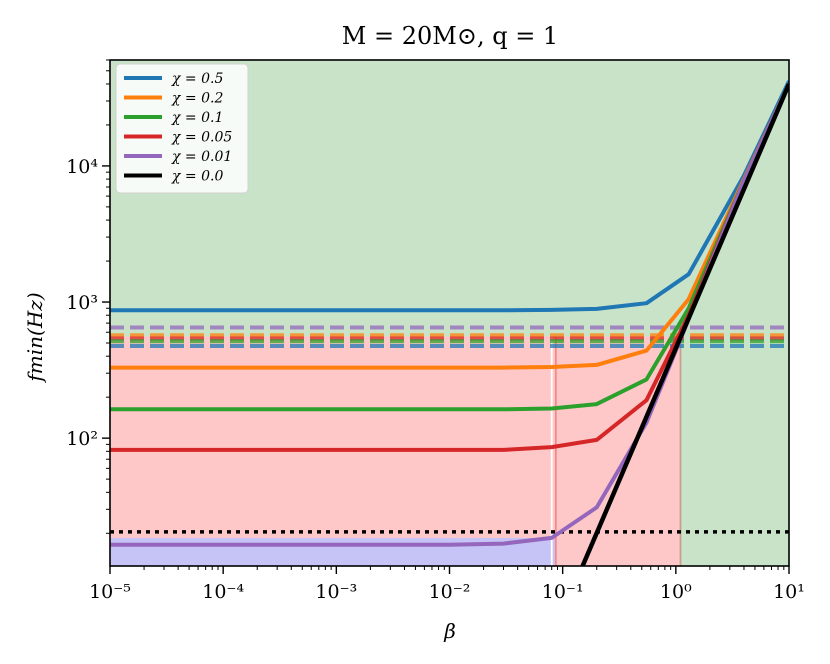 The height and width of the screenshot is (664, 830). What do you see at coordinates (82, 303) in the screenshot?
I see `y-tick-label: 10³` at bounding box center [82, 303].